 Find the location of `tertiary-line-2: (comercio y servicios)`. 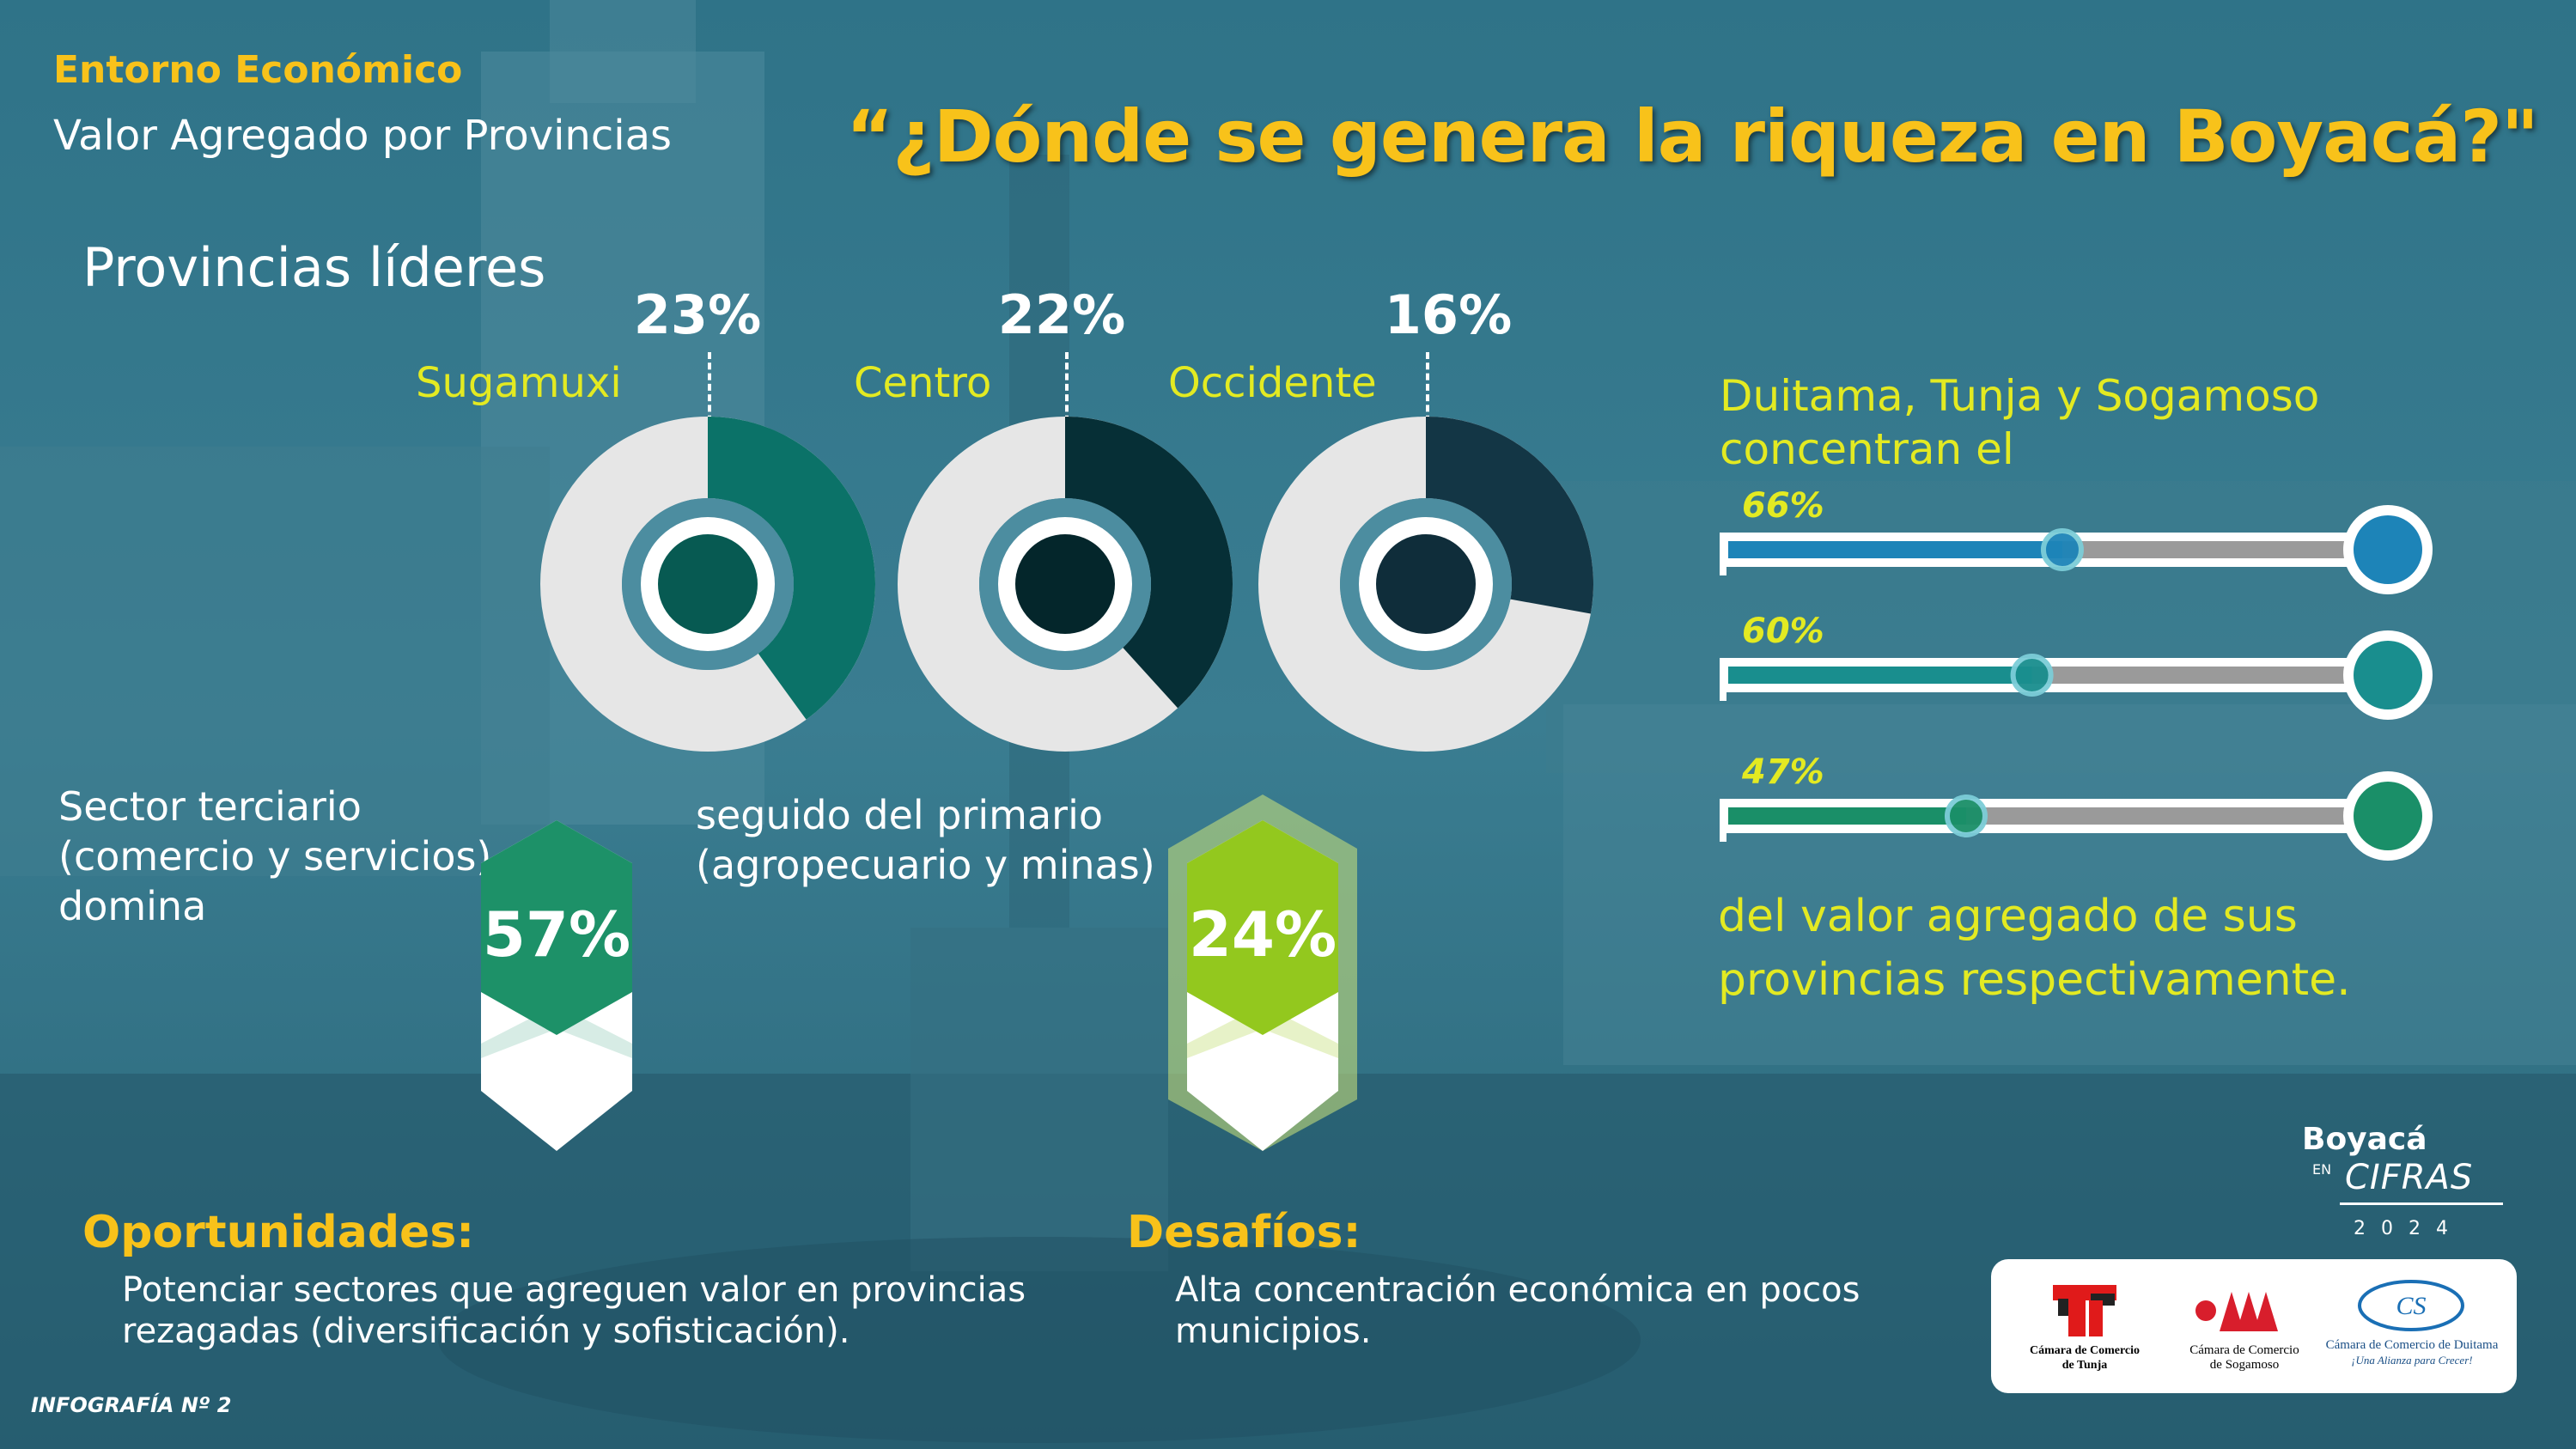

tertiary-line-2: (comercio y servicios) is located at coordinates (275, 856).